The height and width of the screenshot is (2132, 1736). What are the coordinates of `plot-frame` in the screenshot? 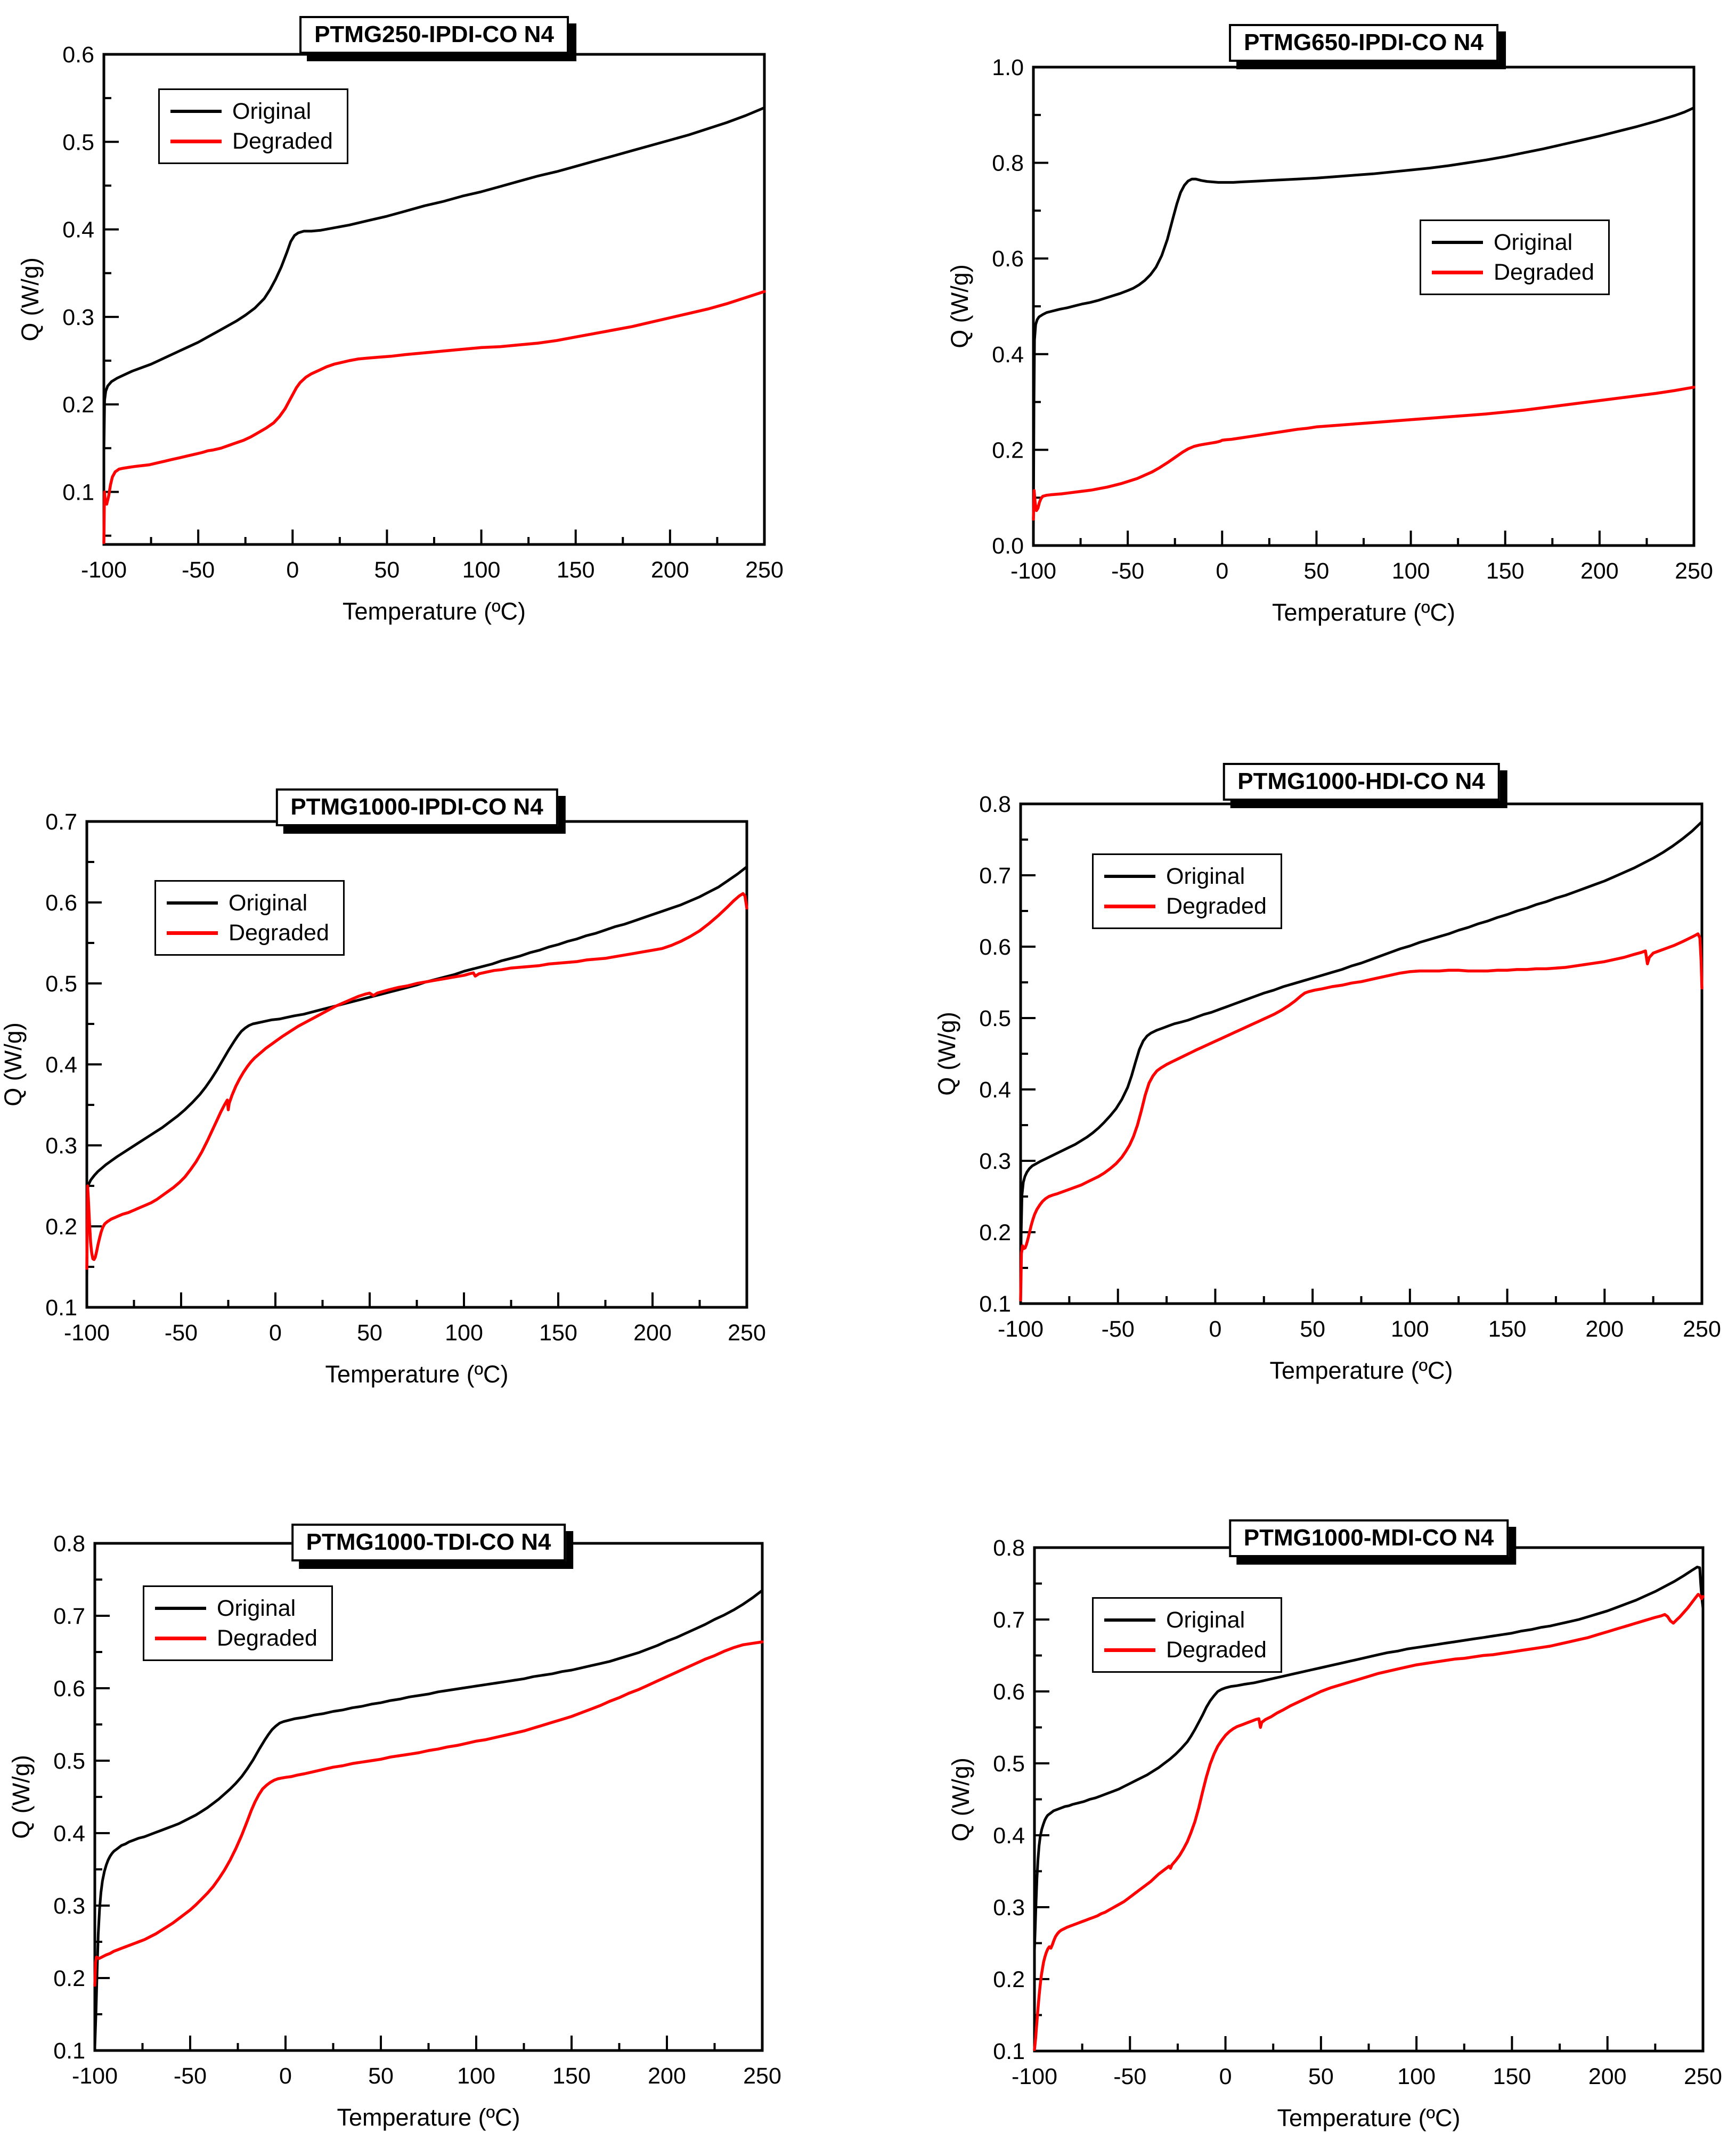 It's located at (1364, 306).